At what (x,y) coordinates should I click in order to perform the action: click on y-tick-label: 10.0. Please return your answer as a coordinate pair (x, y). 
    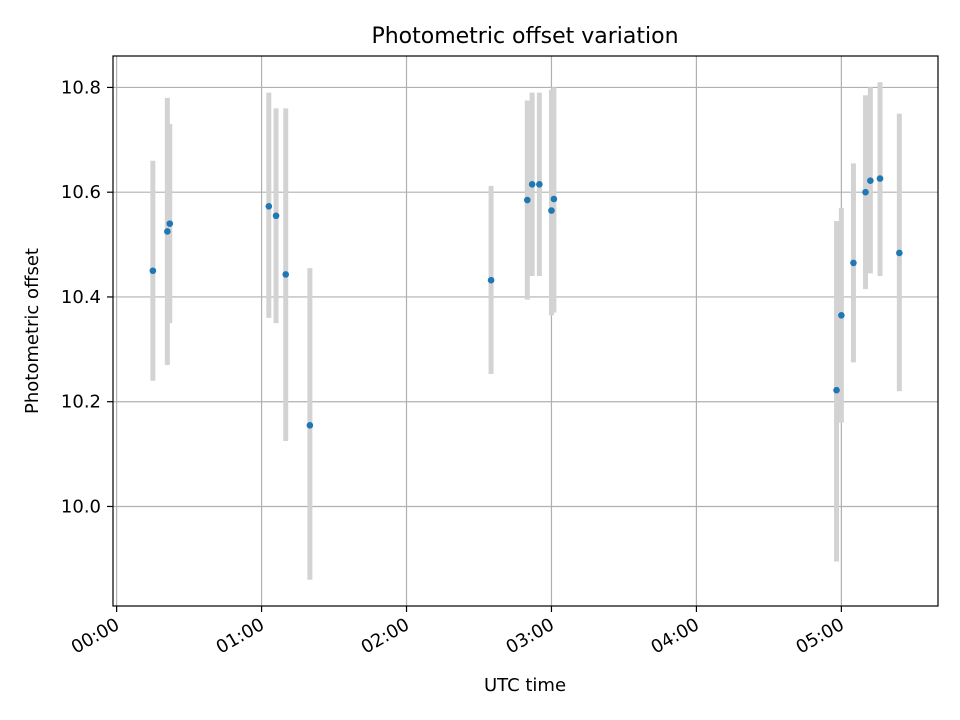
    Looking at the image, I should click on (81, 506).